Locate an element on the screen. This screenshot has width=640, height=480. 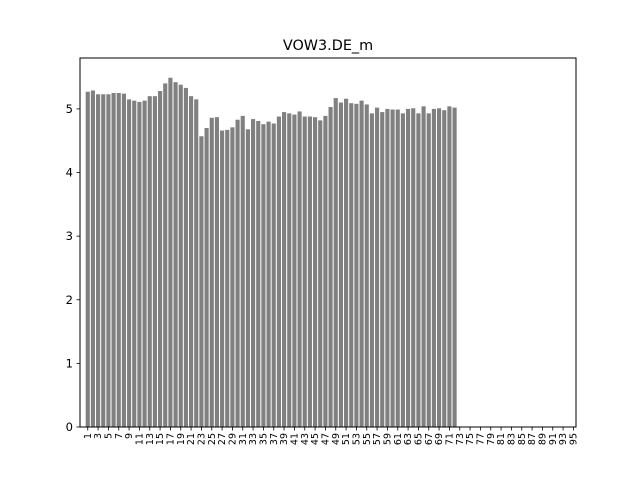
x-tick-label: 47 is located at coordinates (325, 439).